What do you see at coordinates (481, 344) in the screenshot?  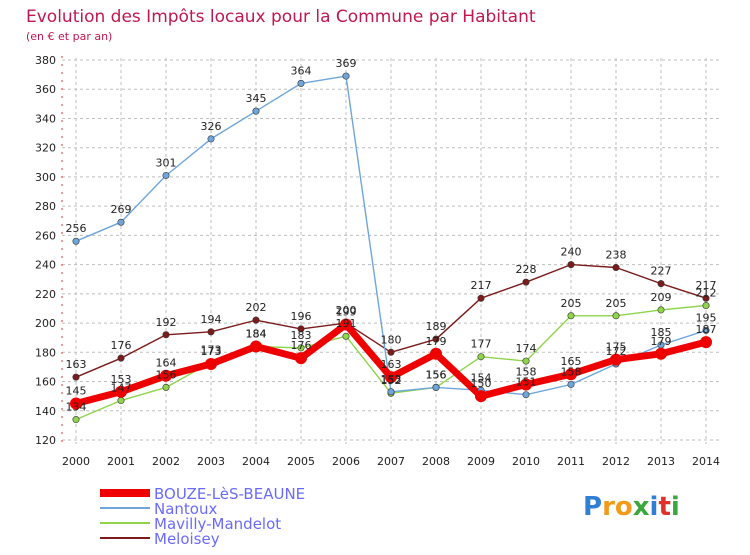 I see `data-label: 177` at bounding box center [481, 344].